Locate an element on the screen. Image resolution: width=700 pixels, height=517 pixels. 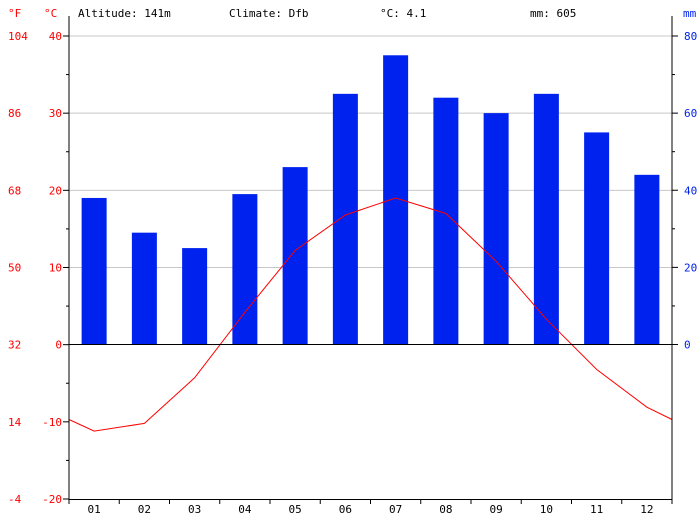
month-tick-label: 03 is located at coordinates (194, 509).